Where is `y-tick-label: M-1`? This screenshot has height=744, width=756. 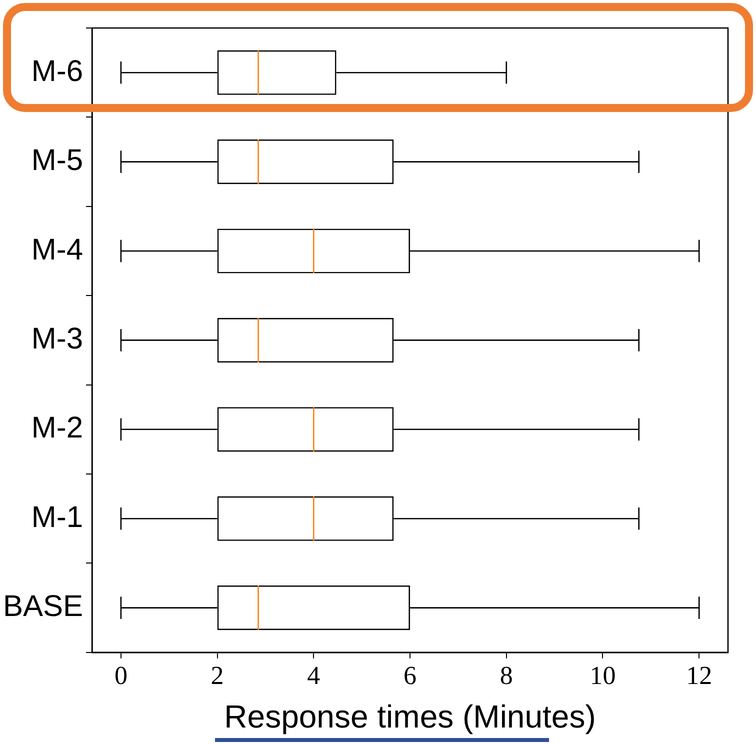
y-tick-label: M-1 is located at coordinates (57, 517).